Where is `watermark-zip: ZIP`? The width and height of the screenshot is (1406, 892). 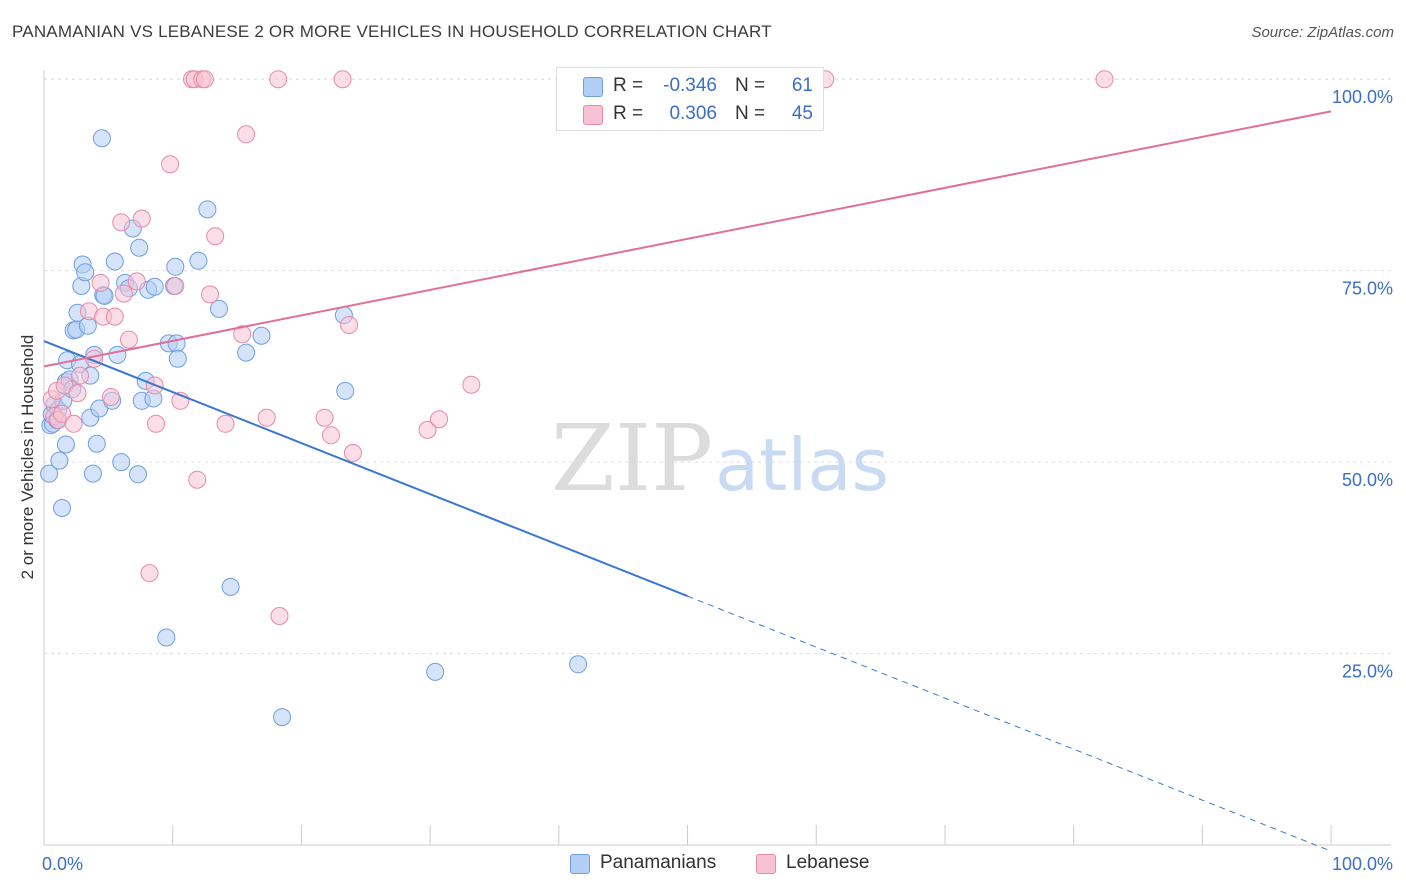
watermark-zip: ZIP is located at coordinates (632, 458).